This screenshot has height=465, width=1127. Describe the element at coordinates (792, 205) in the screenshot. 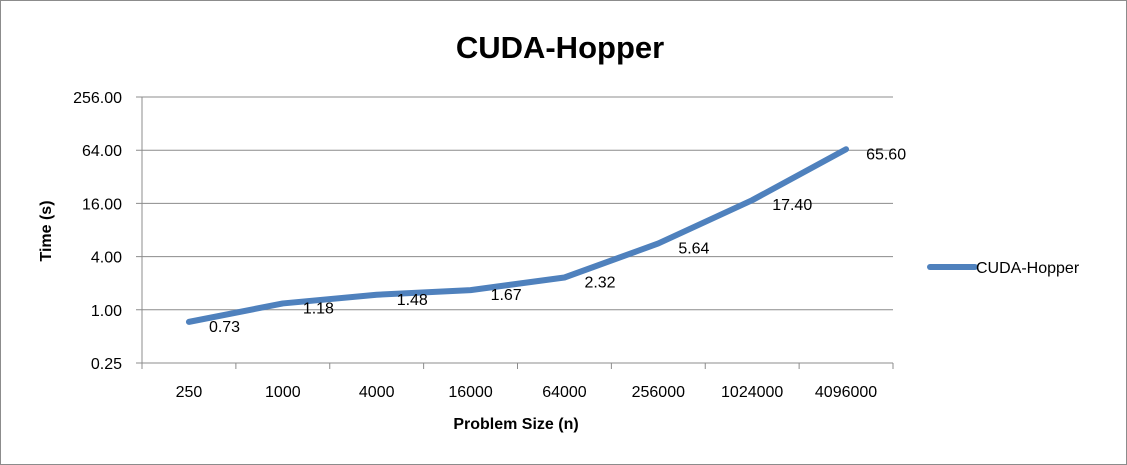

I see `data-label: 17.40` at that location.